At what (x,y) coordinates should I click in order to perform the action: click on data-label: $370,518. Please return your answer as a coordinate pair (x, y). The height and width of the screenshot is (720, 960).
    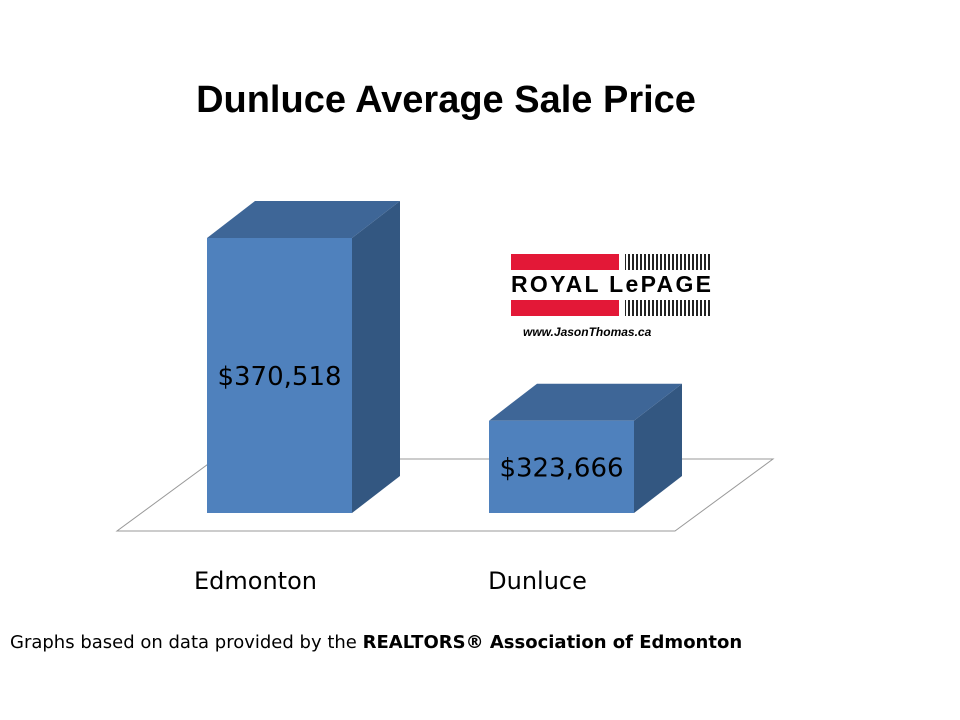
    Looking at the image, I should click on (279, 377).